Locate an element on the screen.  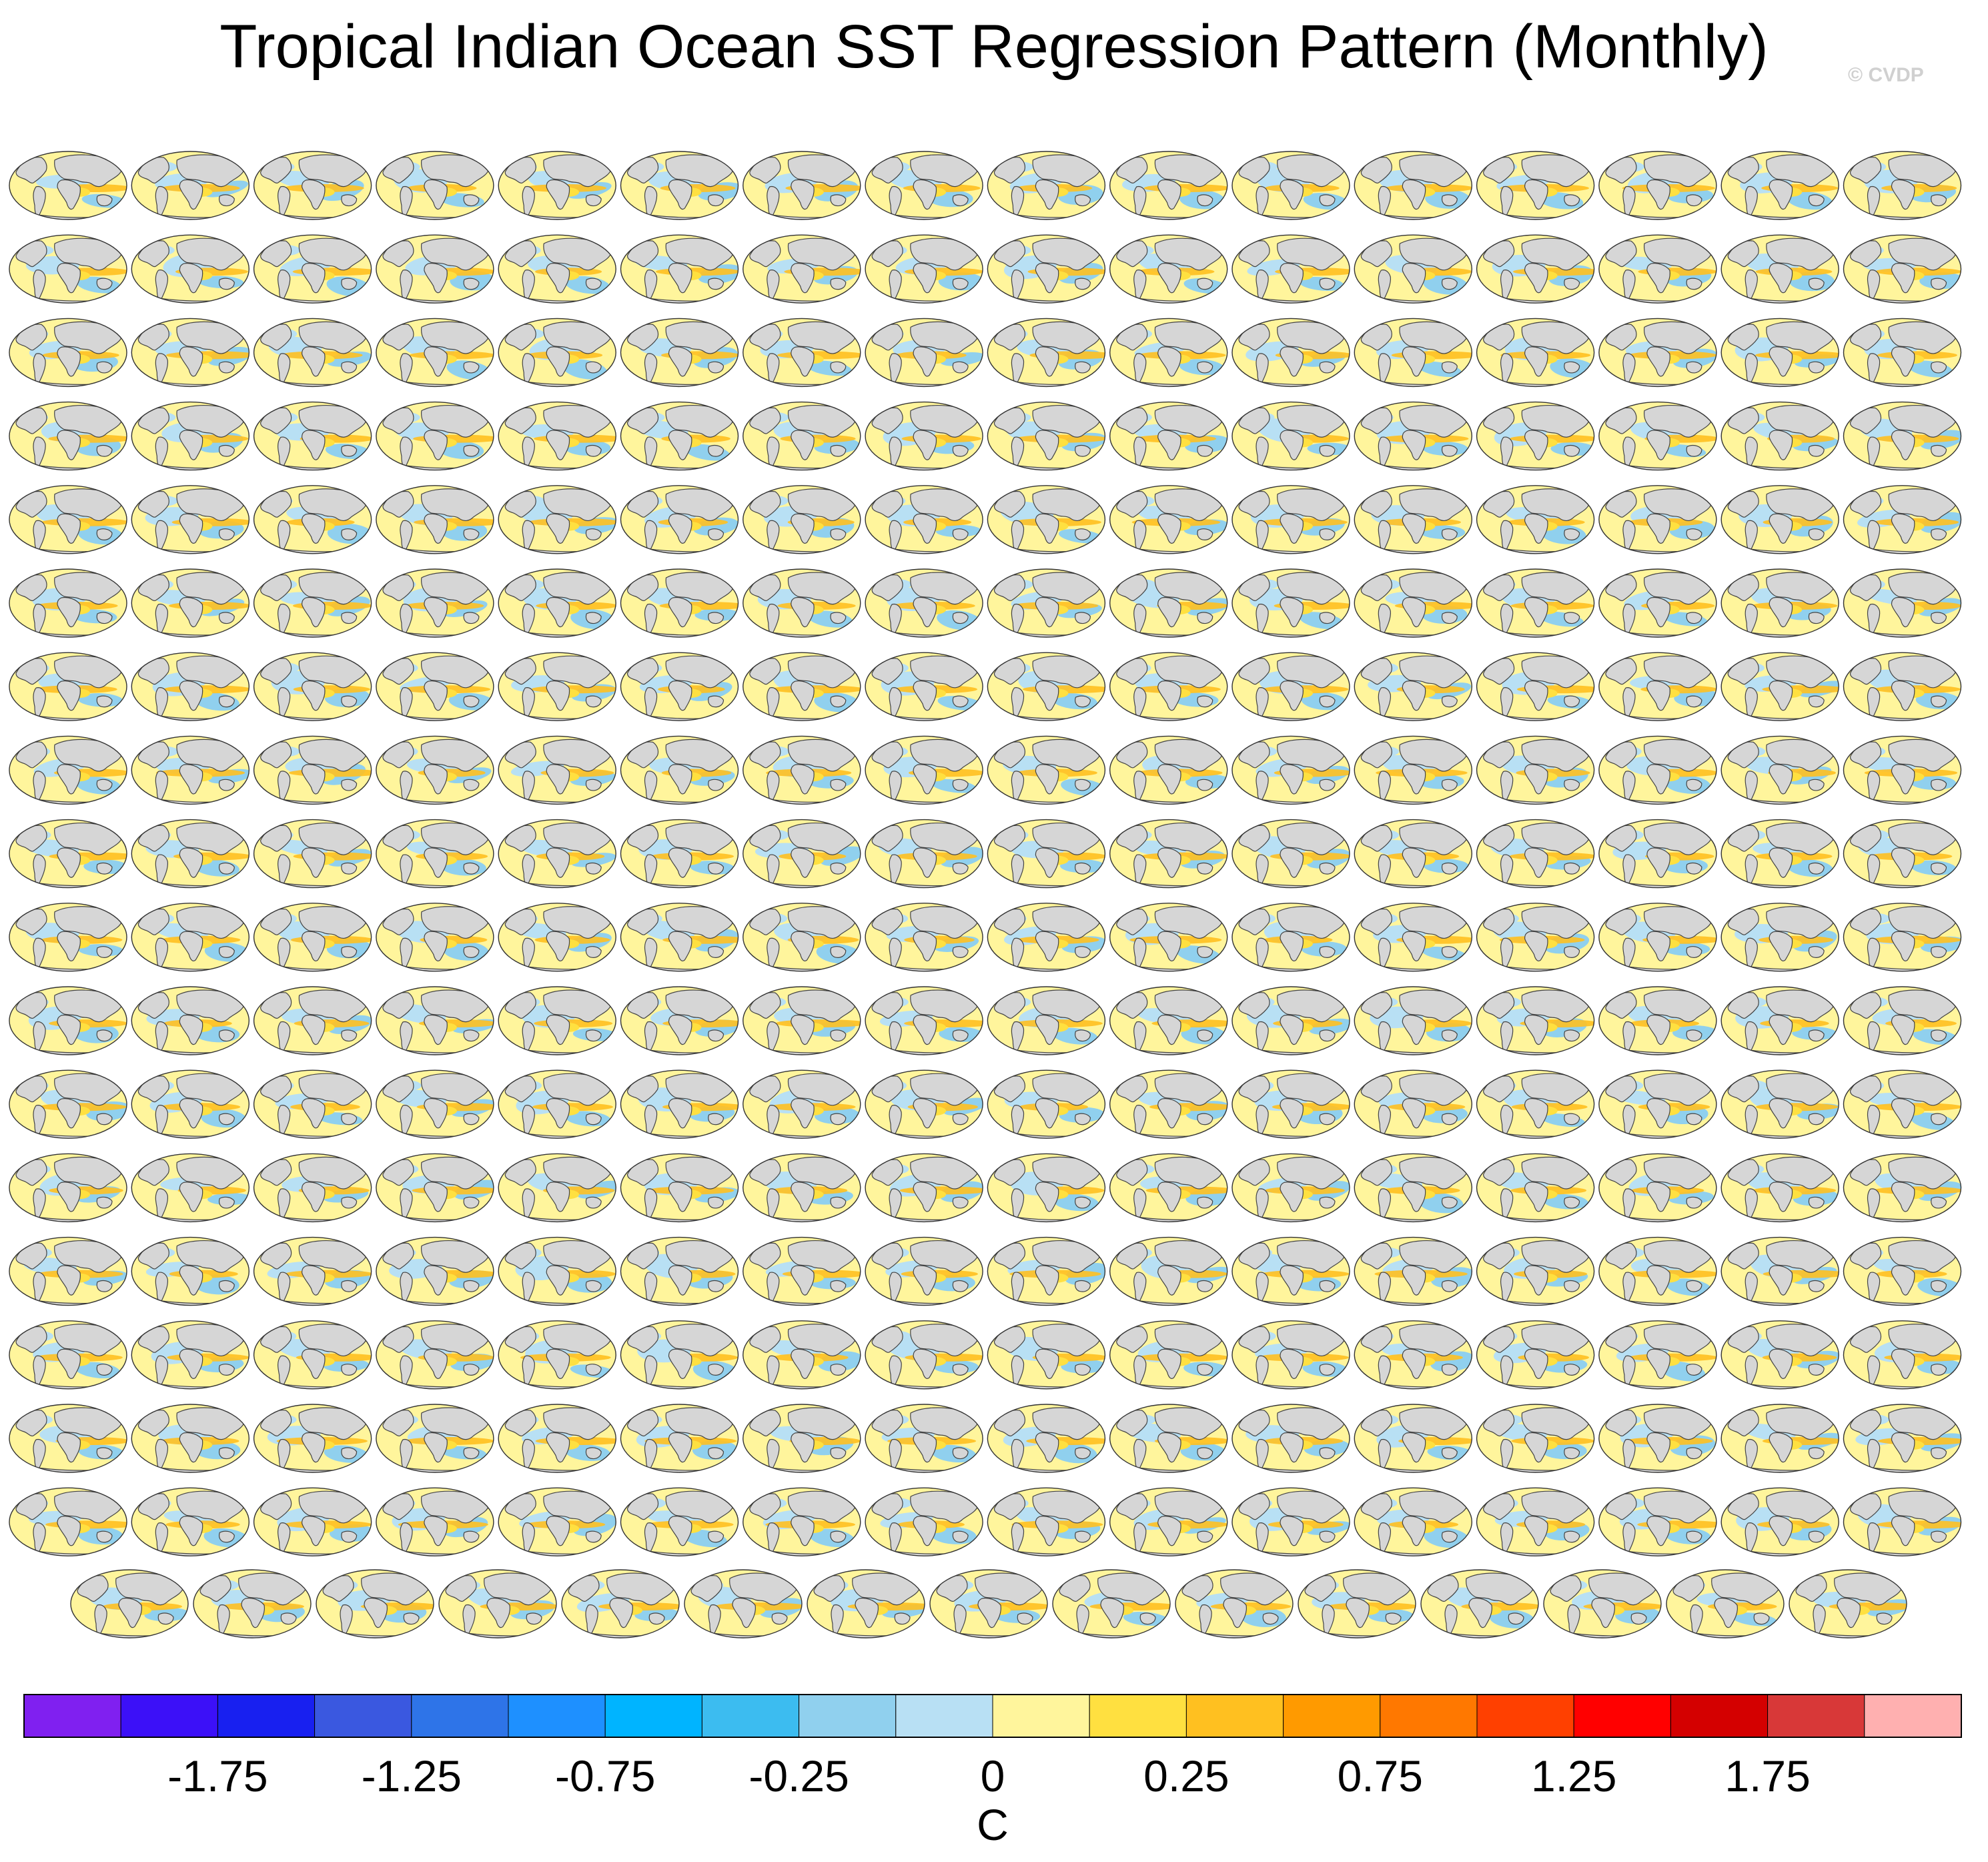
colorbar-tick-label: 0 is located at coordinates (993, 1776).